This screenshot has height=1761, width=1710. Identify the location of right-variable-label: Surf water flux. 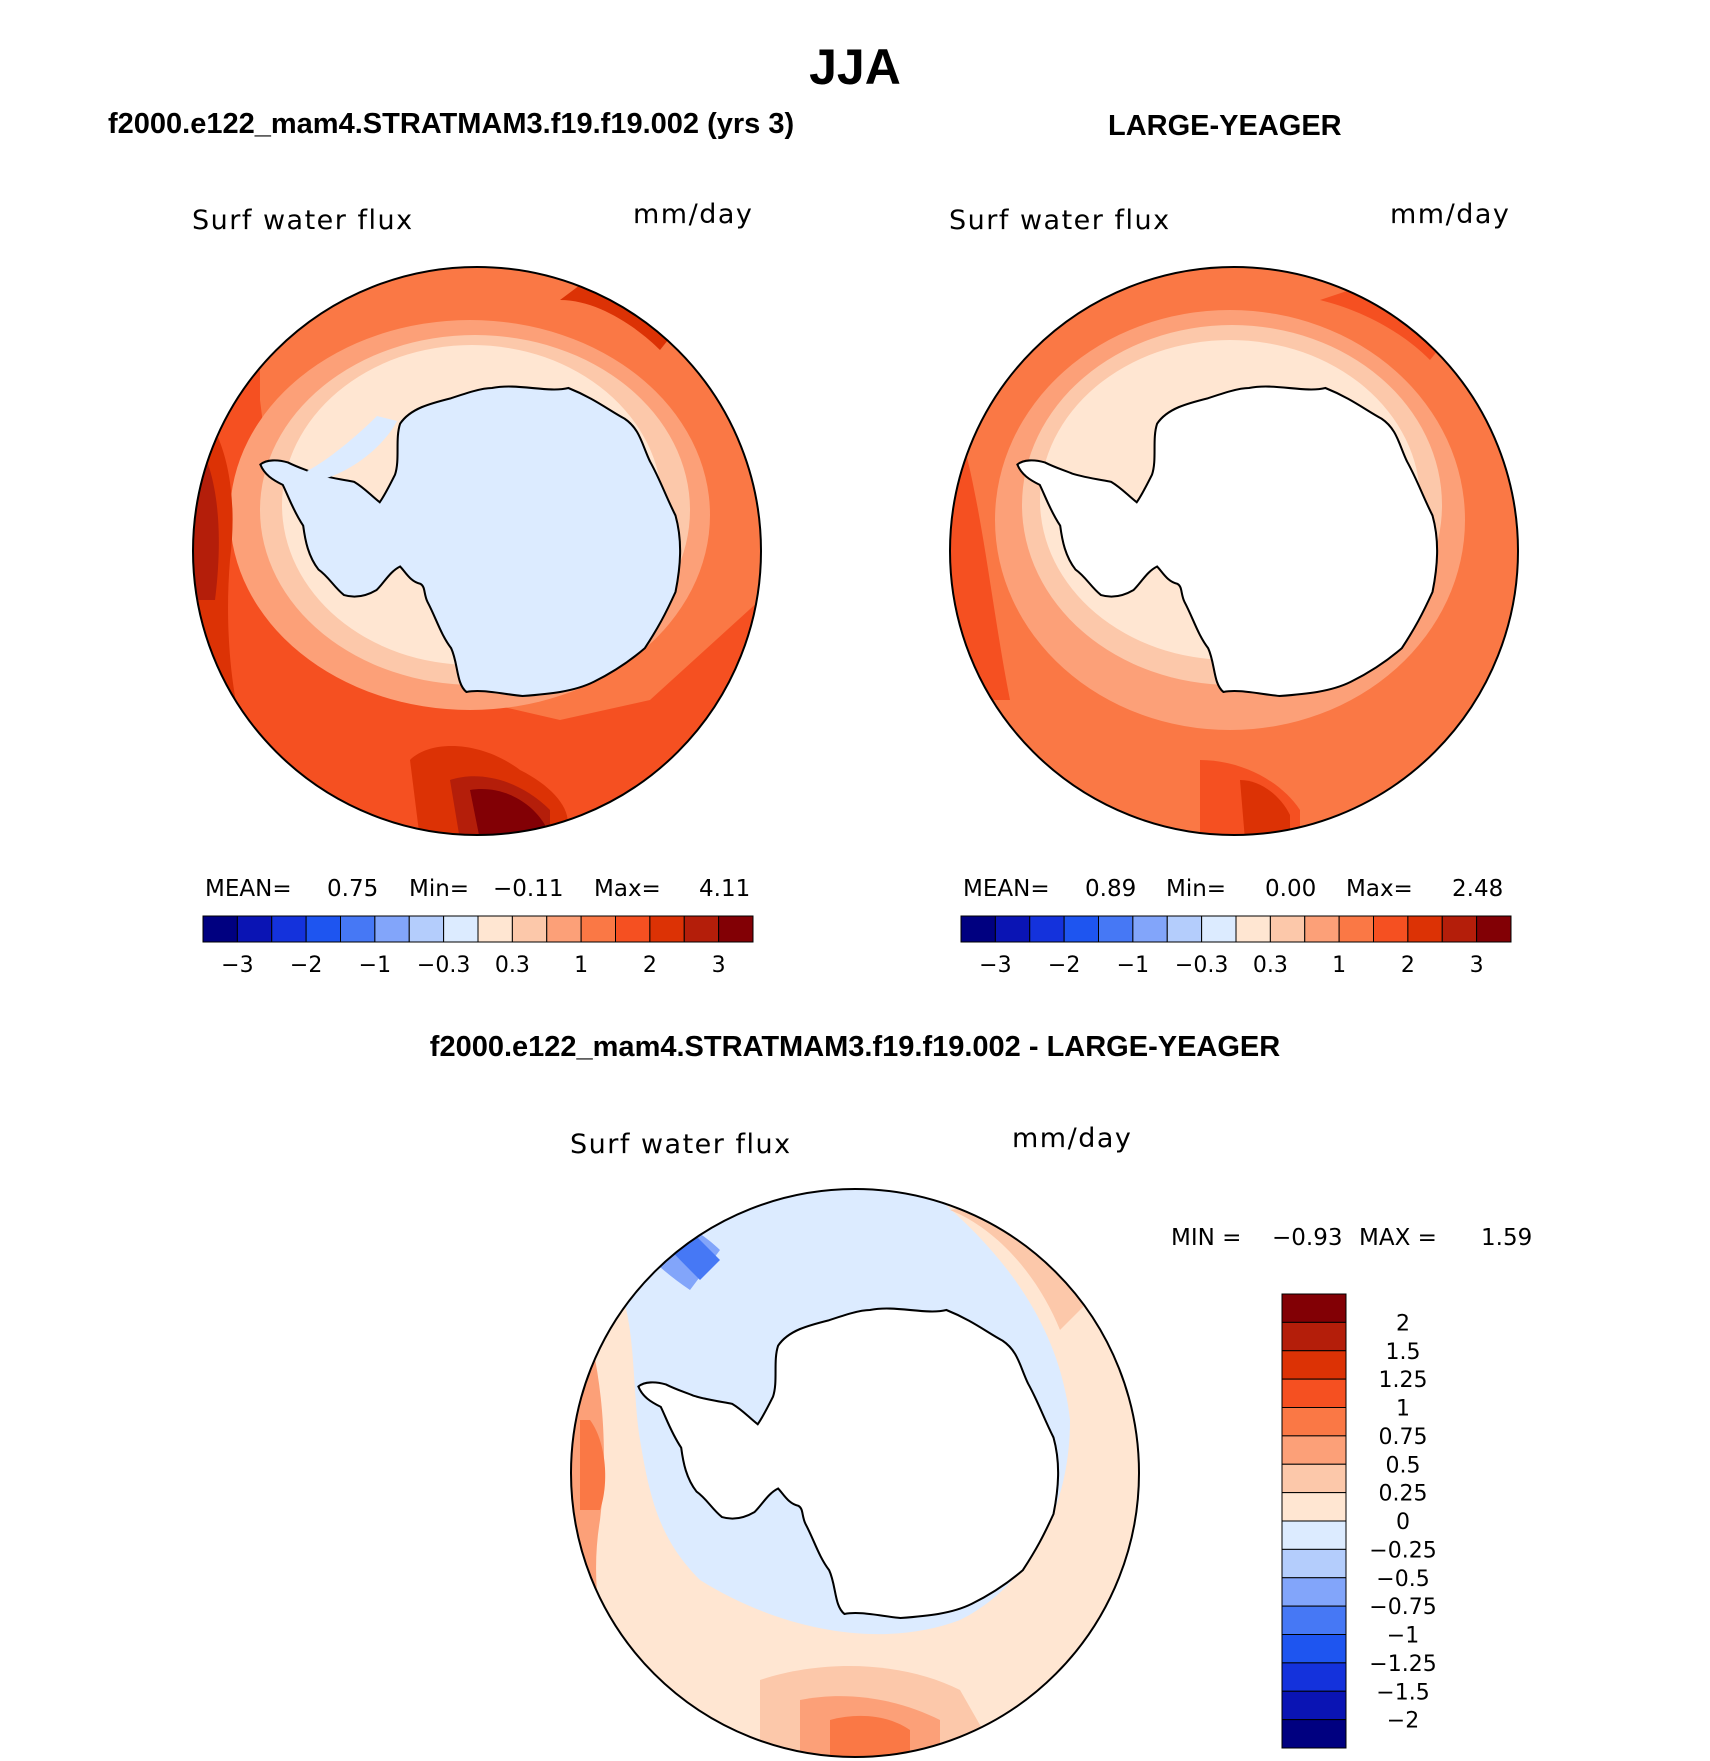
(1060, 220).